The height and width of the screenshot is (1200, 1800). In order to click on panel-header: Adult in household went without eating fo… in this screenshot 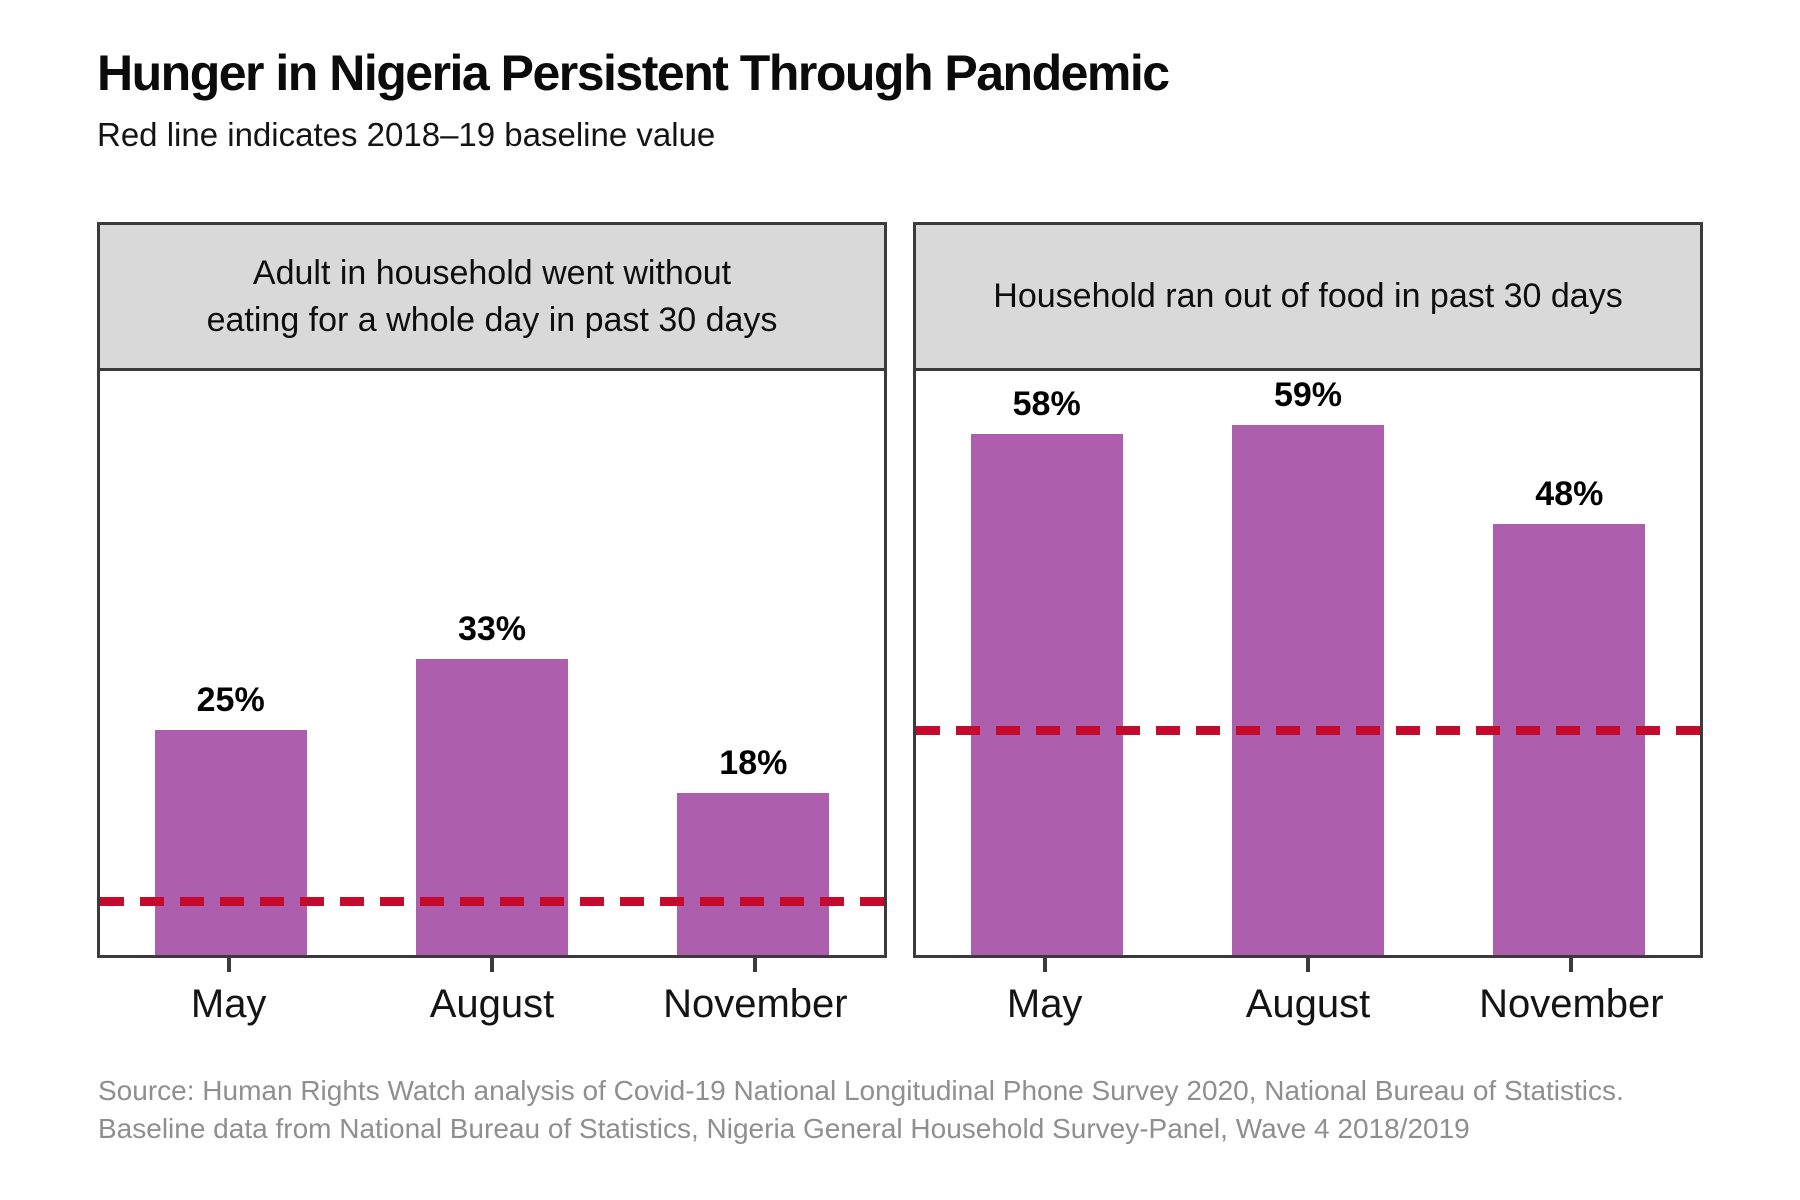, I will do `click(492, 298)`.